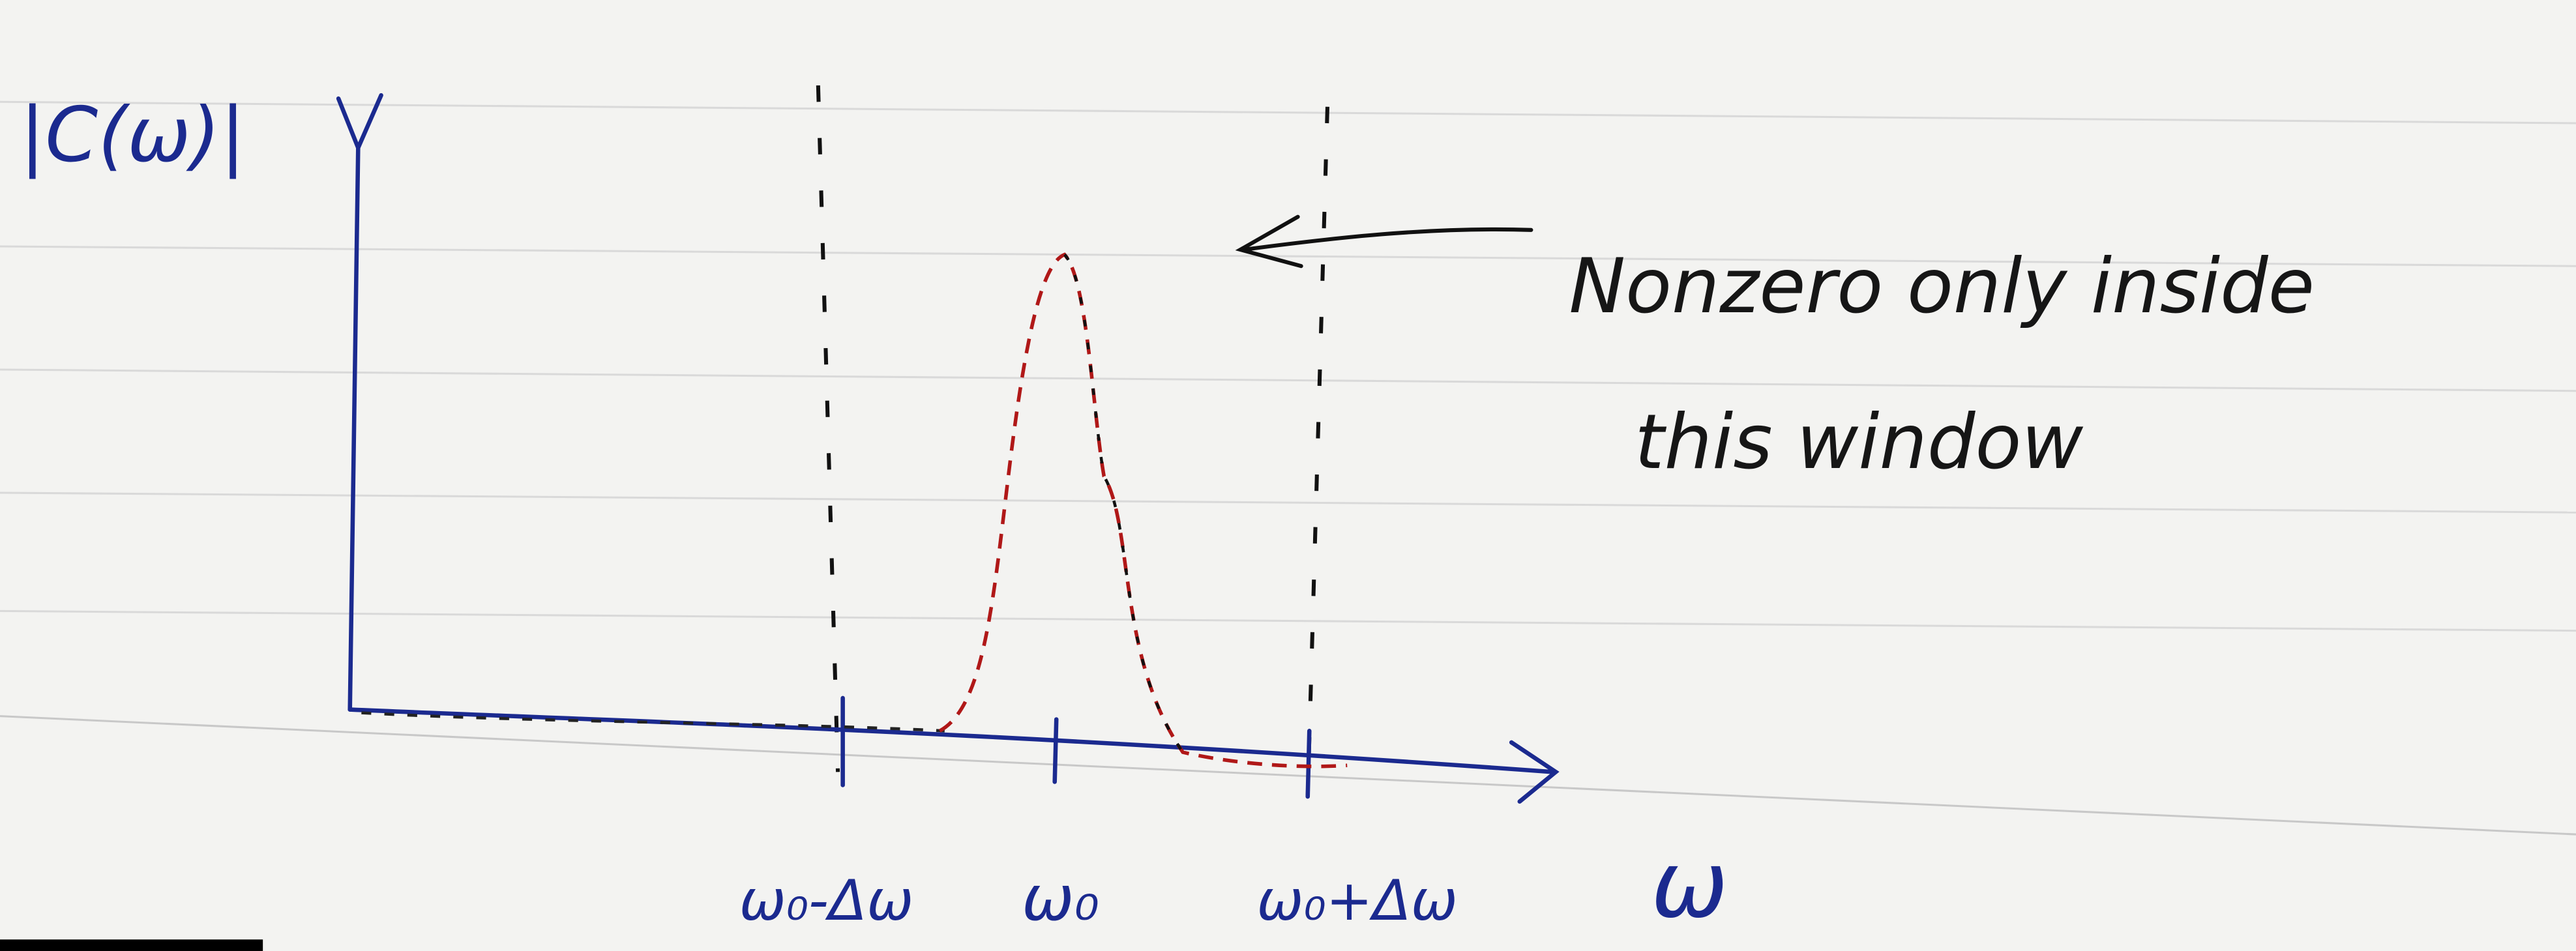 The width and height of the screenshot is (2576, 951). I want to click on peak-curve-overlay, so click(1124, 503).